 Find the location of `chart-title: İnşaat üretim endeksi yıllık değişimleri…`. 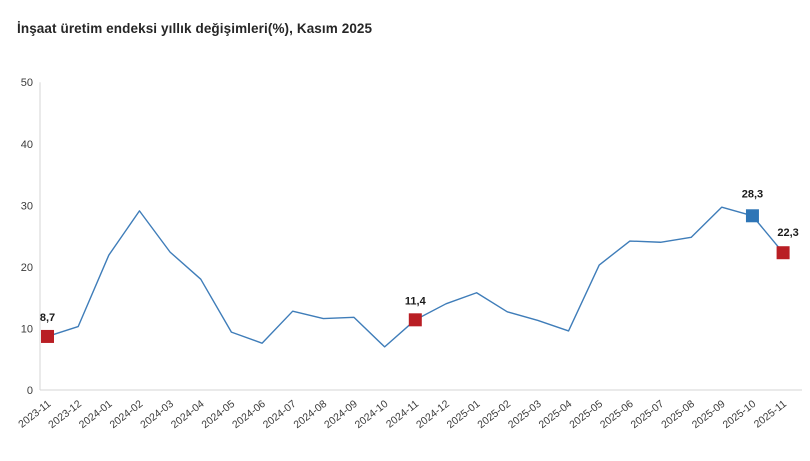

chart-title: İnşaat üretim endeksi yıllık değişimleri… is located at coordinates (195, 28).